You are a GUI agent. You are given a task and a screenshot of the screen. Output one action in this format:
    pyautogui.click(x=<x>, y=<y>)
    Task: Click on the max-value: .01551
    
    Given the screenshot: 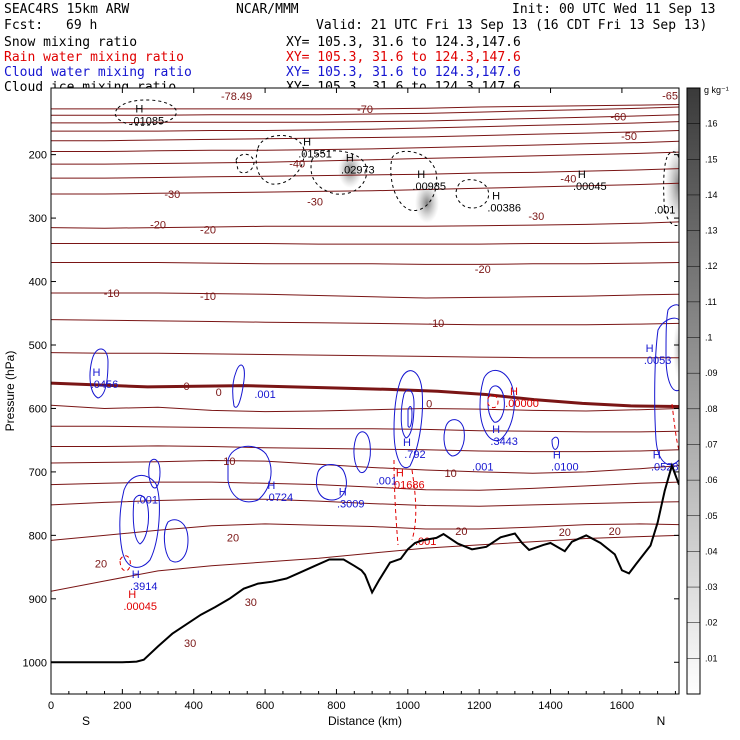 What is the action you would take?
    pyautogui.click(x=315, y=155)
    